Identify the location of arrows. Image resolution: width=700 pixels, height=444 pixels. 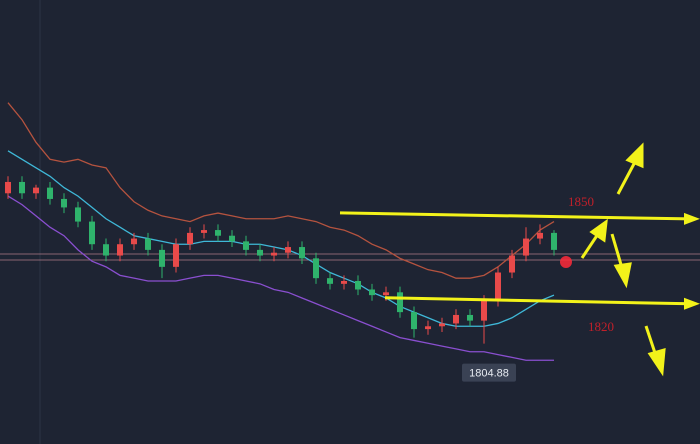
(623, 259).